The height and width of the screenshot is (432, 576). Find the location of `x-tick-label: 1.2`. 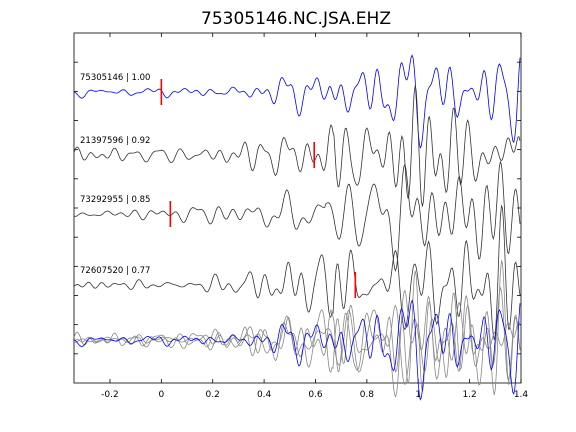

x-tick-label: 1.2 is located at coordinates (469, 395).